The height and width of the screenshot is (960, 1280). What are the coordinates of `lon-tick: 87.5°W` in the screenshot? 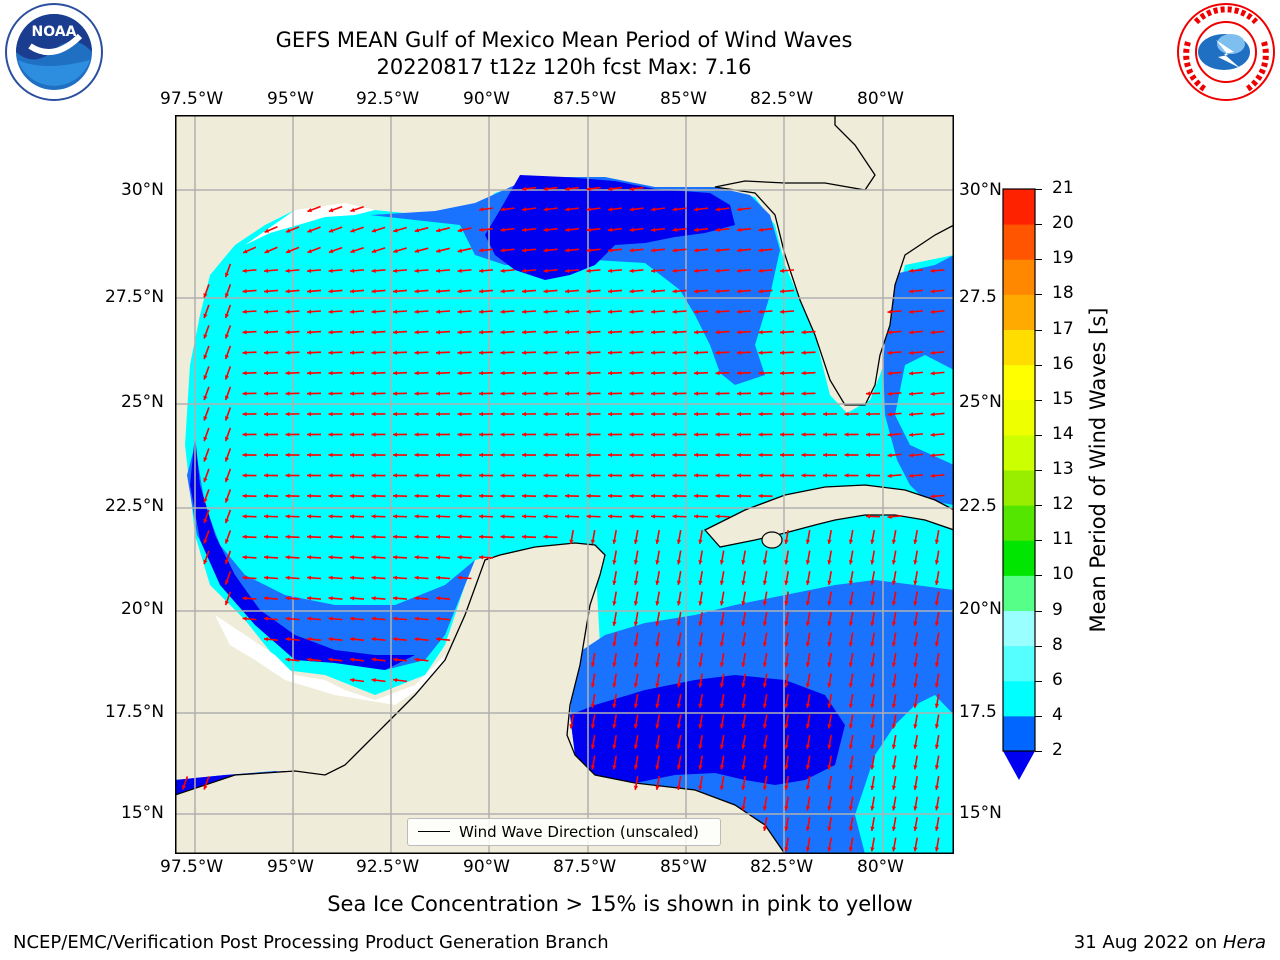 It's located at (585, 99).